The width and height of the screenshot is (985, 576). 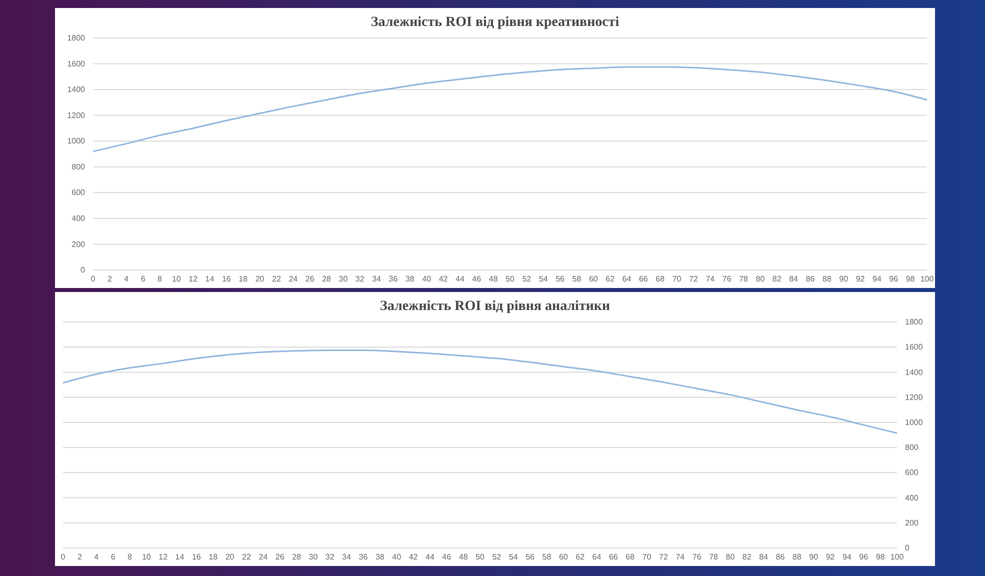 What do you see at coordinates (764, 557) in the screenshot?
I see `x-tick-label: 84` at bounding box center [764, 557].